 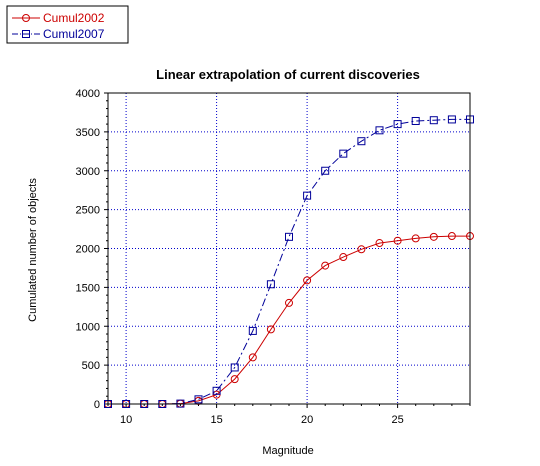 What do you see at coordinates (97, 405) in the screenshot?
I see `y-tick-label: 0` at bounding box center [97, 405].